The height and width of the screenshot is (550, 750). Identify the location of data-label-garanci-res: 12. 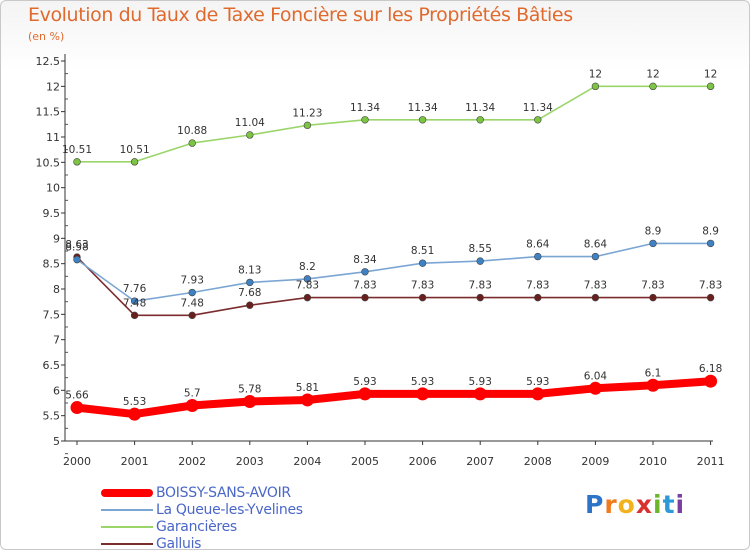
(595, 74).